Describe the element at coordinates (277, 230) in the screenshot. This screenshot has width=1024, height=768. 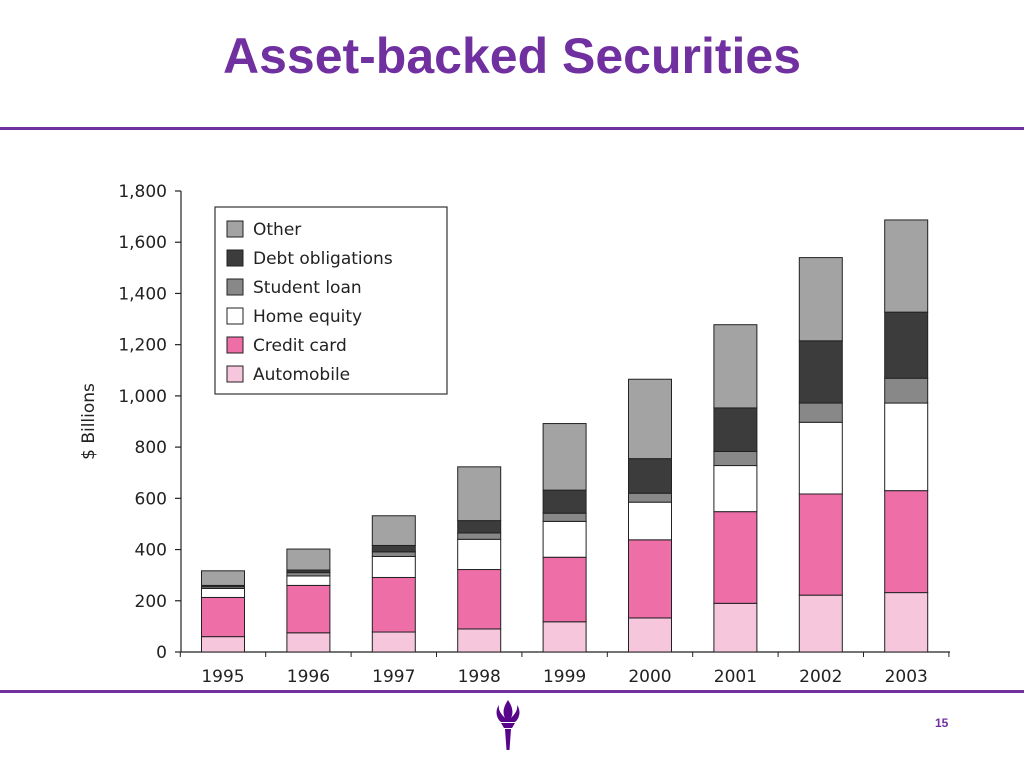
I see `legend-label: Other` at that location.